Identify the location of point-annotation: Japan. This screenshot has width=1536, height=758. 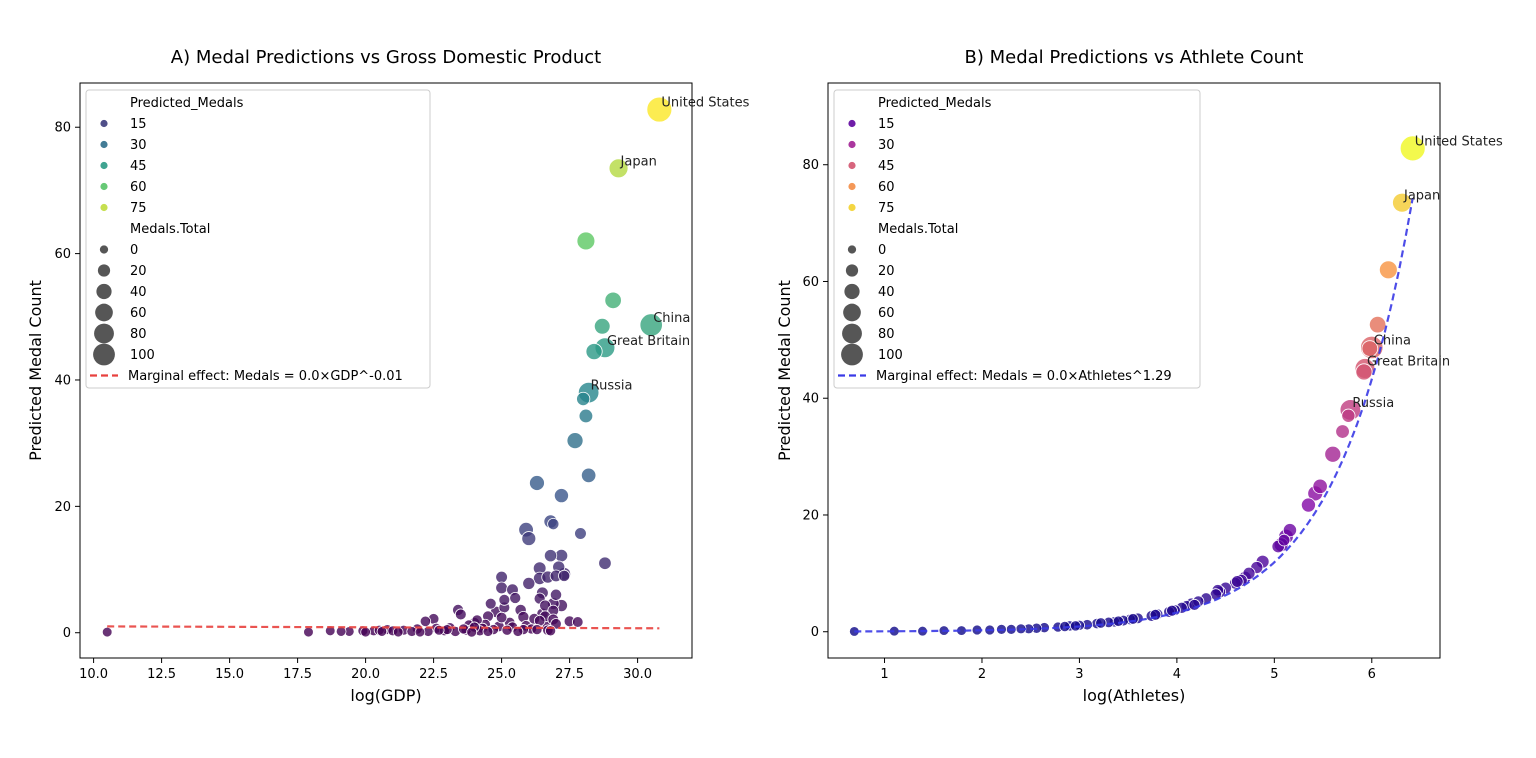
(1421, 196).